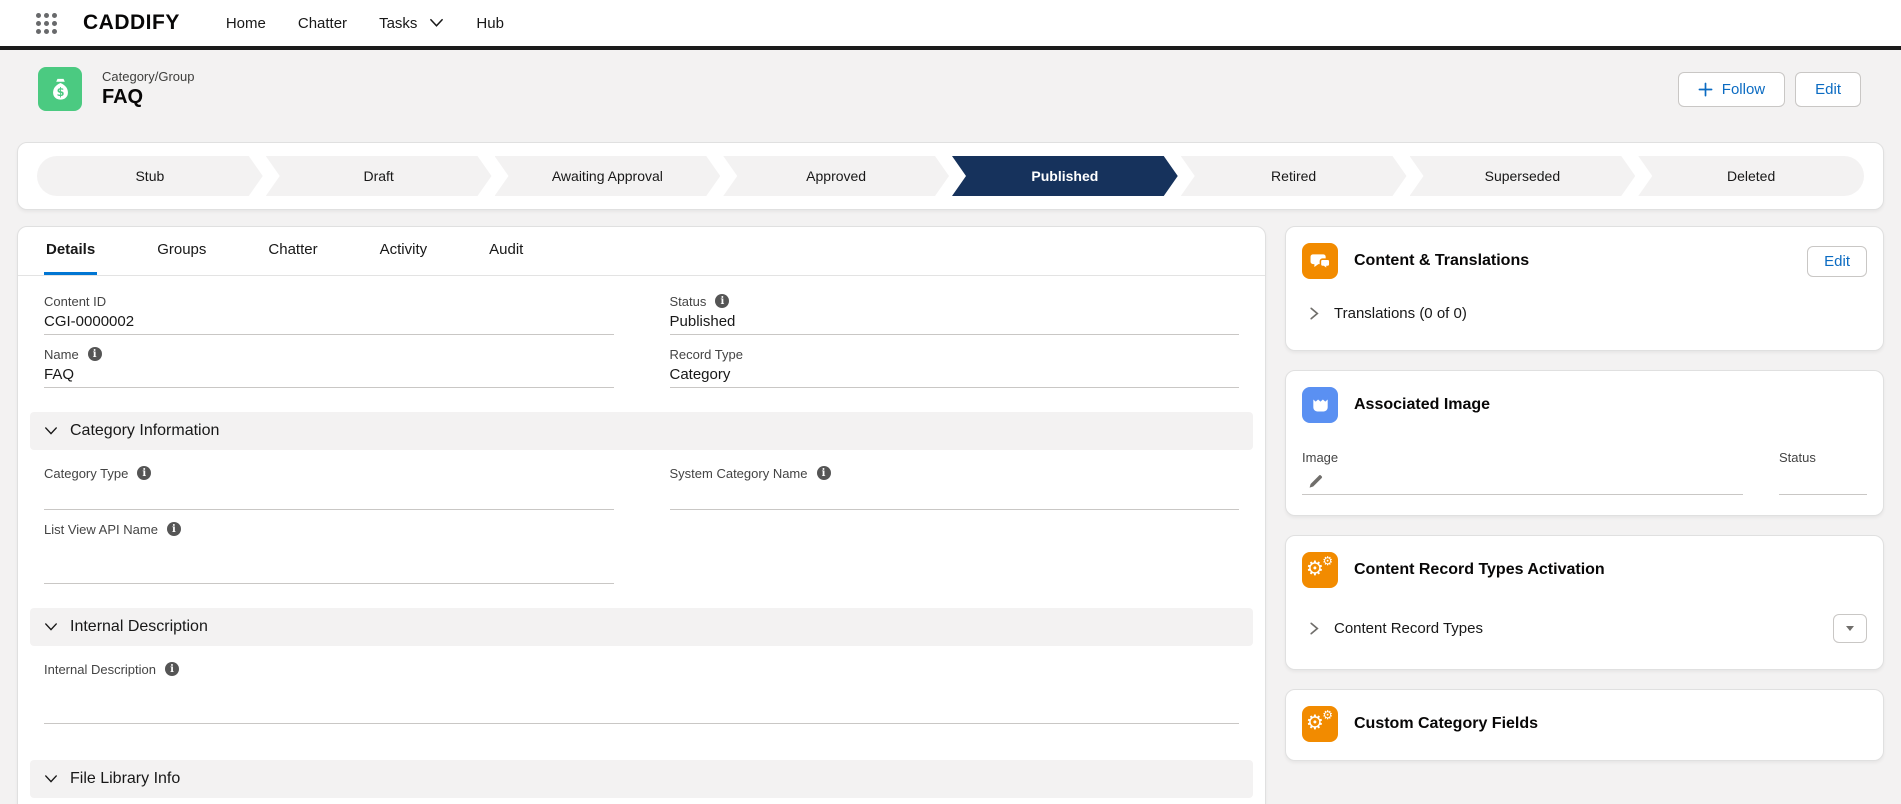 The image size is (1901, 804). I want to click on chat-bubbles-icon, so click(1320, 261).